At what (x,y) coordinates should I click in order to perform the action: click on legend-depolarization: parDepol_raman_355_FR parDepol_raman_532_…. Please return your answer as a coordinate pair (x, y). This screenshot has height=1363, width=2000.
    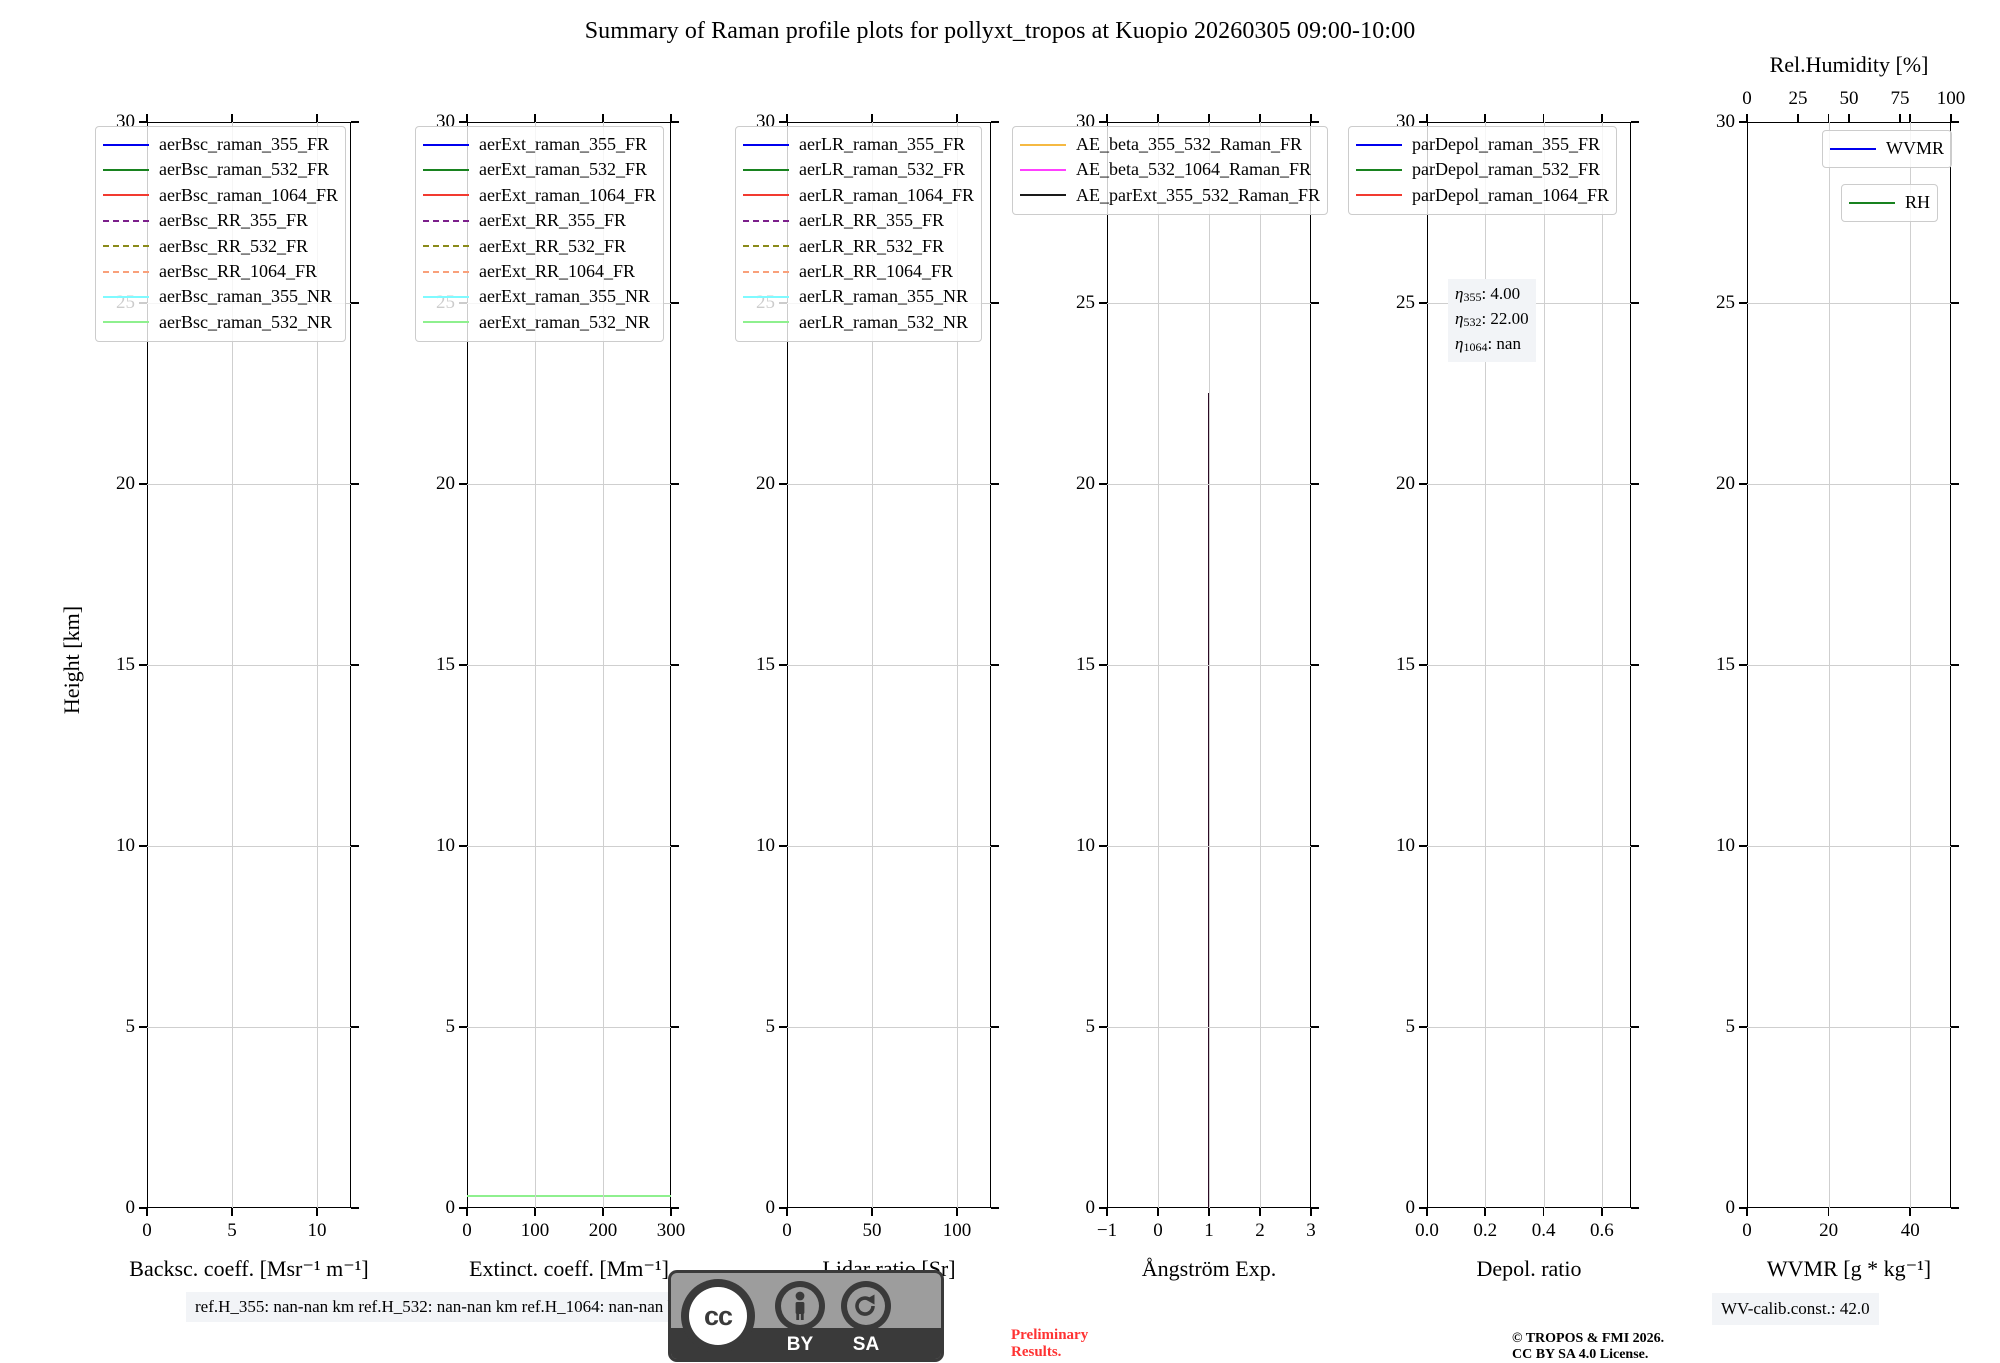
    Looking at the image, I should click on (1482, 171).